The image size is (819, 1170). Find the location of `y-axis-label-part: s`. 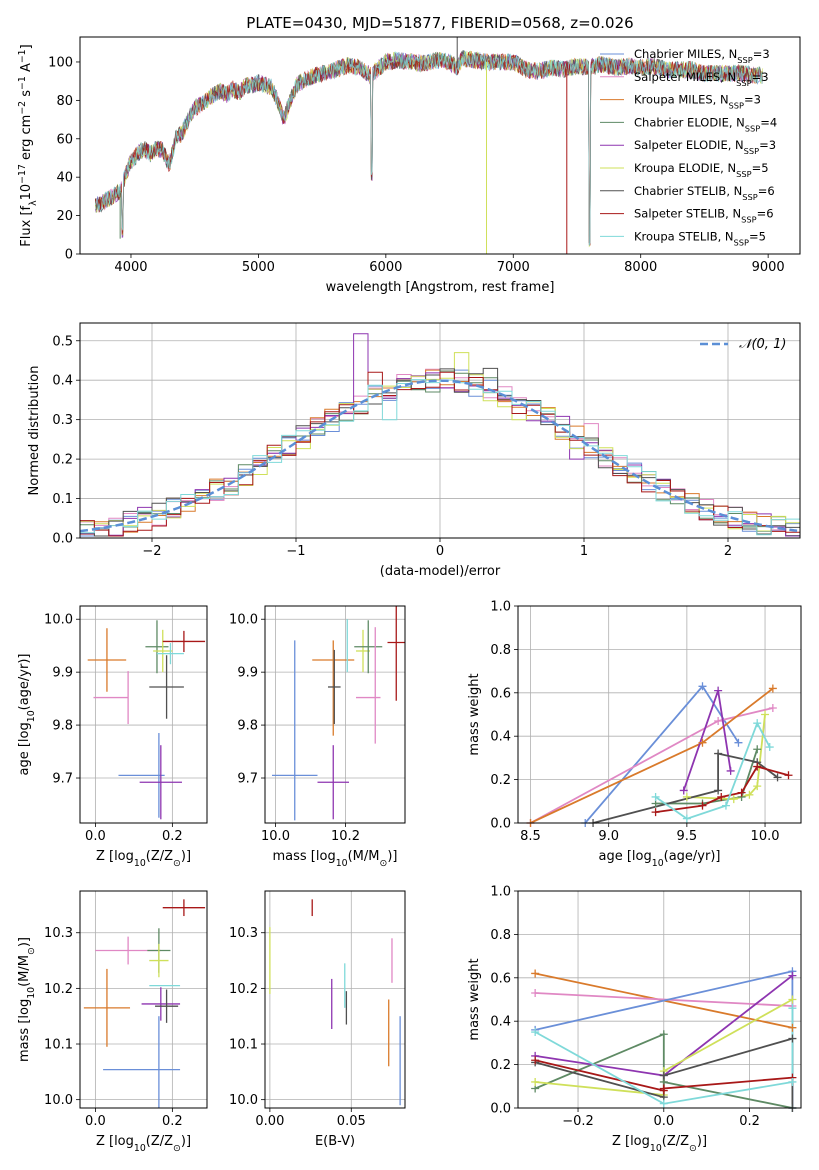

y-axis-label-part: s is located at coordinates (26, 95).